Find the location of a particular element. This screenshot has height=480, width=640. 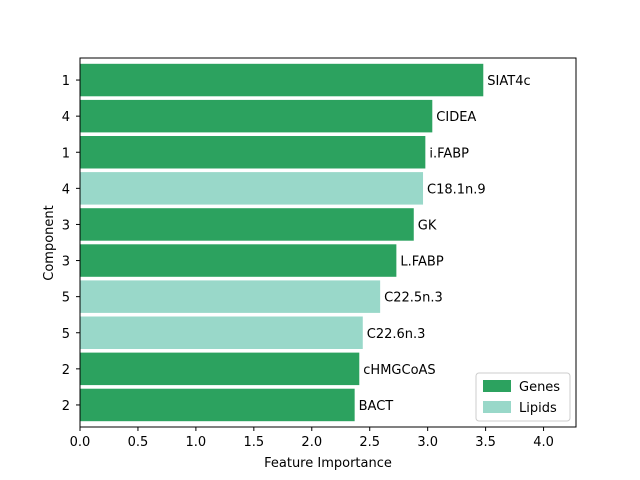

bar-siat4c is located at coordinates (282, 80).